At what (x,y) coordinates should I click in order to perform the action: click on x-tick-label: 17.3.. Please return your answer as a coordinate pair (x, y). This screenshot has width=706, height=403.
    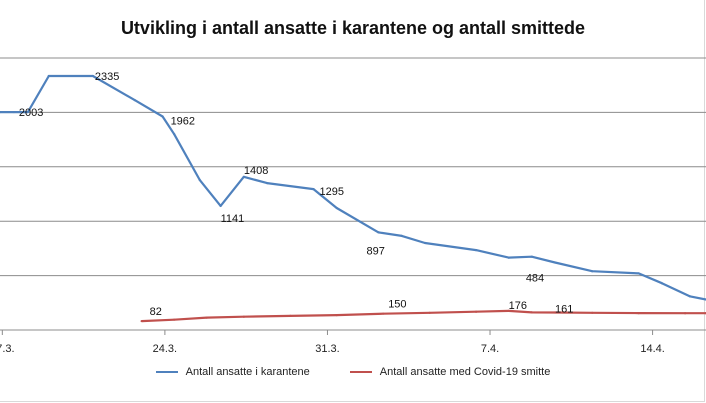
    Looking at the image, I should click on (7, 349).